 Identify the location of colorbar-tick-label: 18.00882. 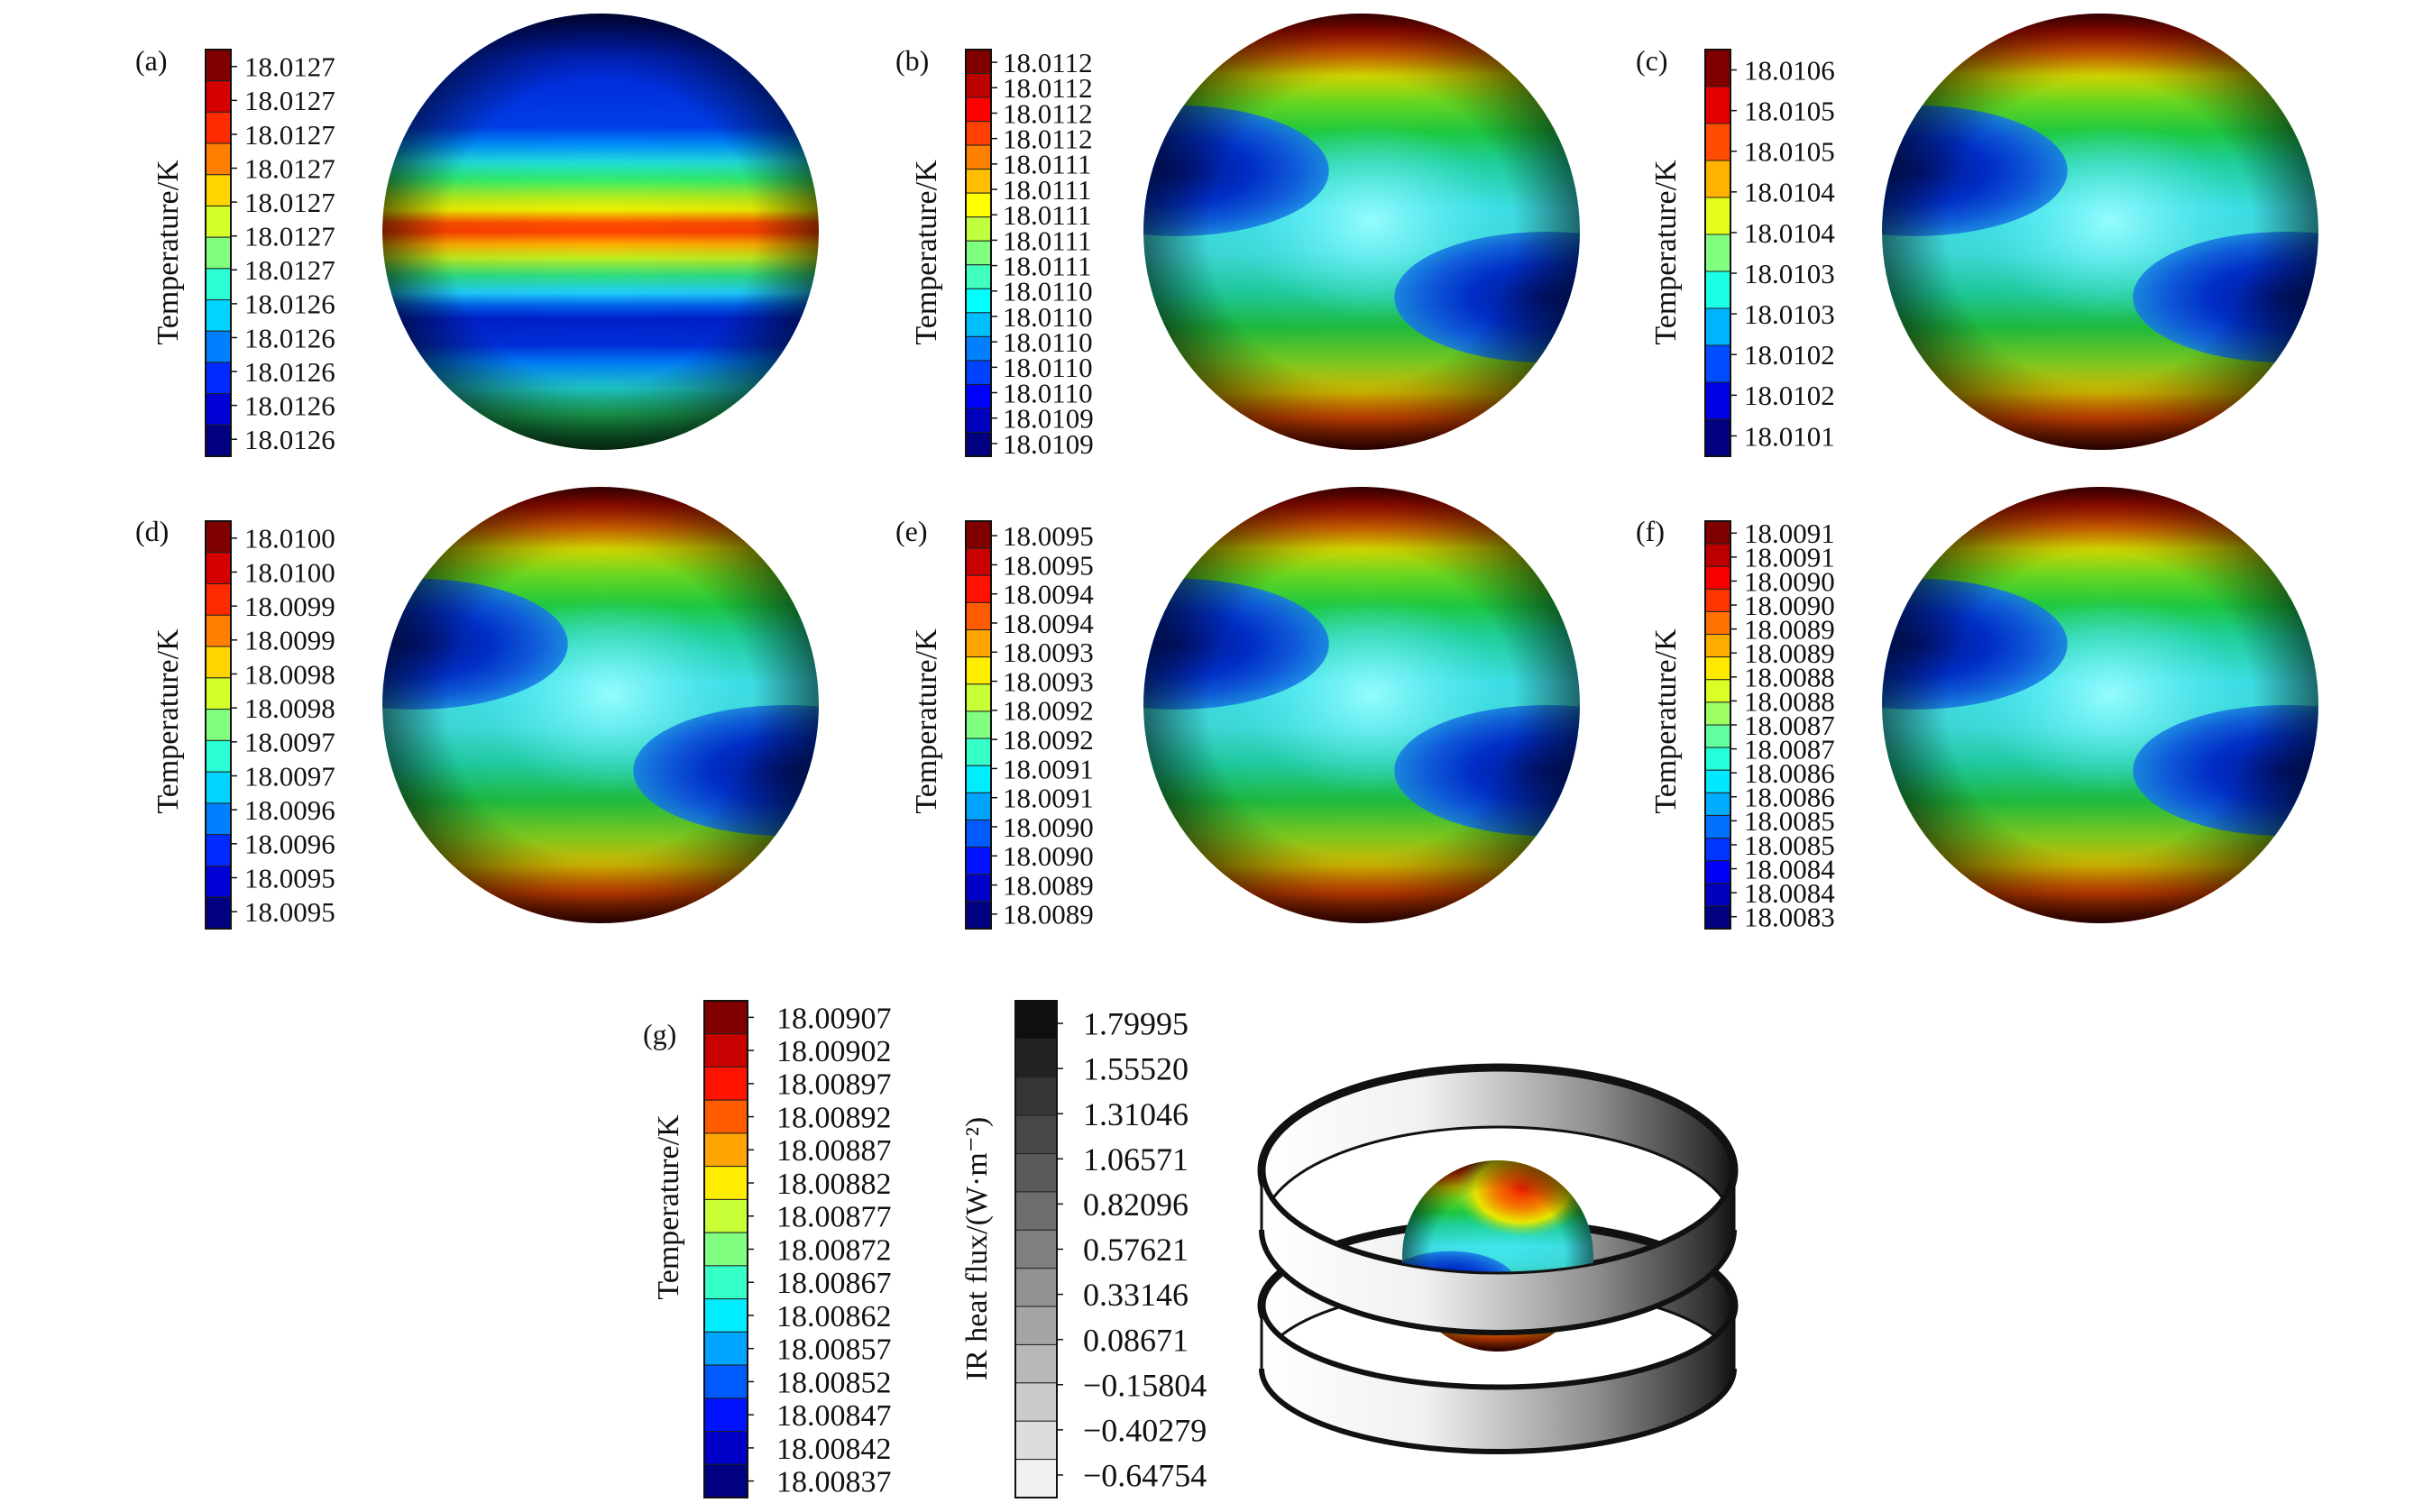
(834, 1184).